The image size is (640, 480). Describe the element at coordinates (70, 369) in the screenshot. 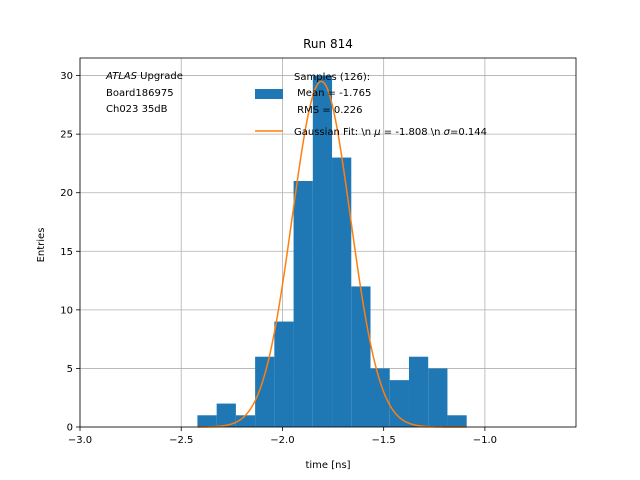

I see `y-tick-label: 5` at that location.